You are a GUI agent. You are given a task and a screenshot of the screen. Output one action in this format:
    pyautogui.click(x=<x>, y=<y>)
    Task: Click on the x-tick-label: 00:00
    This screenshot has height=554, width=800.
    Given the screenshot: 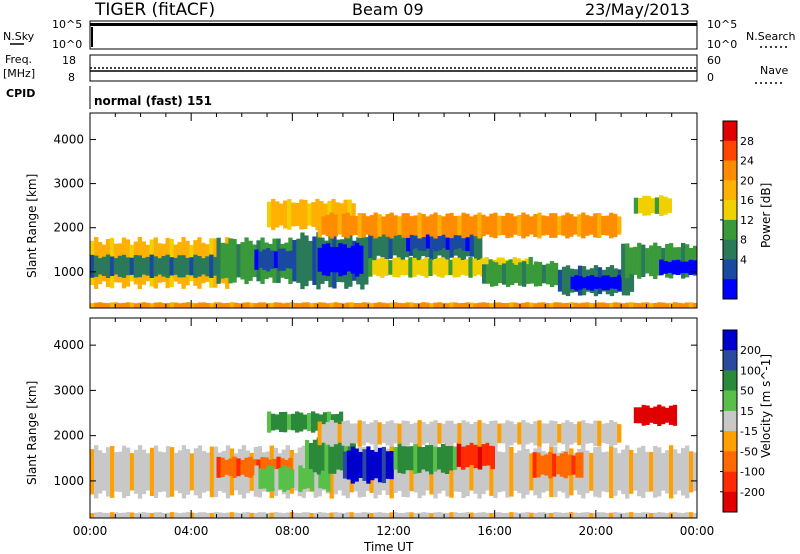 What is the action you would take?
    pyautogui.click(x=697, y=531)
    